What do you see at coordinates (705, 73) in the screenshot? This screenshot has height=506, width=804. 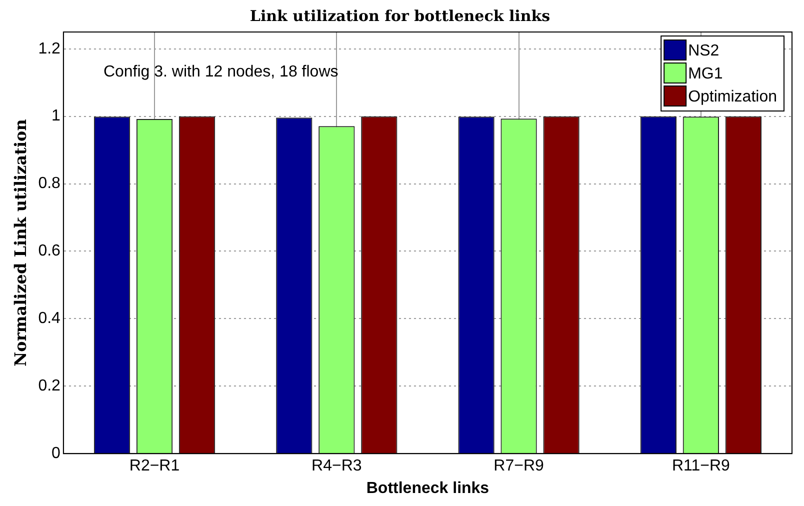 I see `legend-label: MG1` at bounding box center [705, 73].